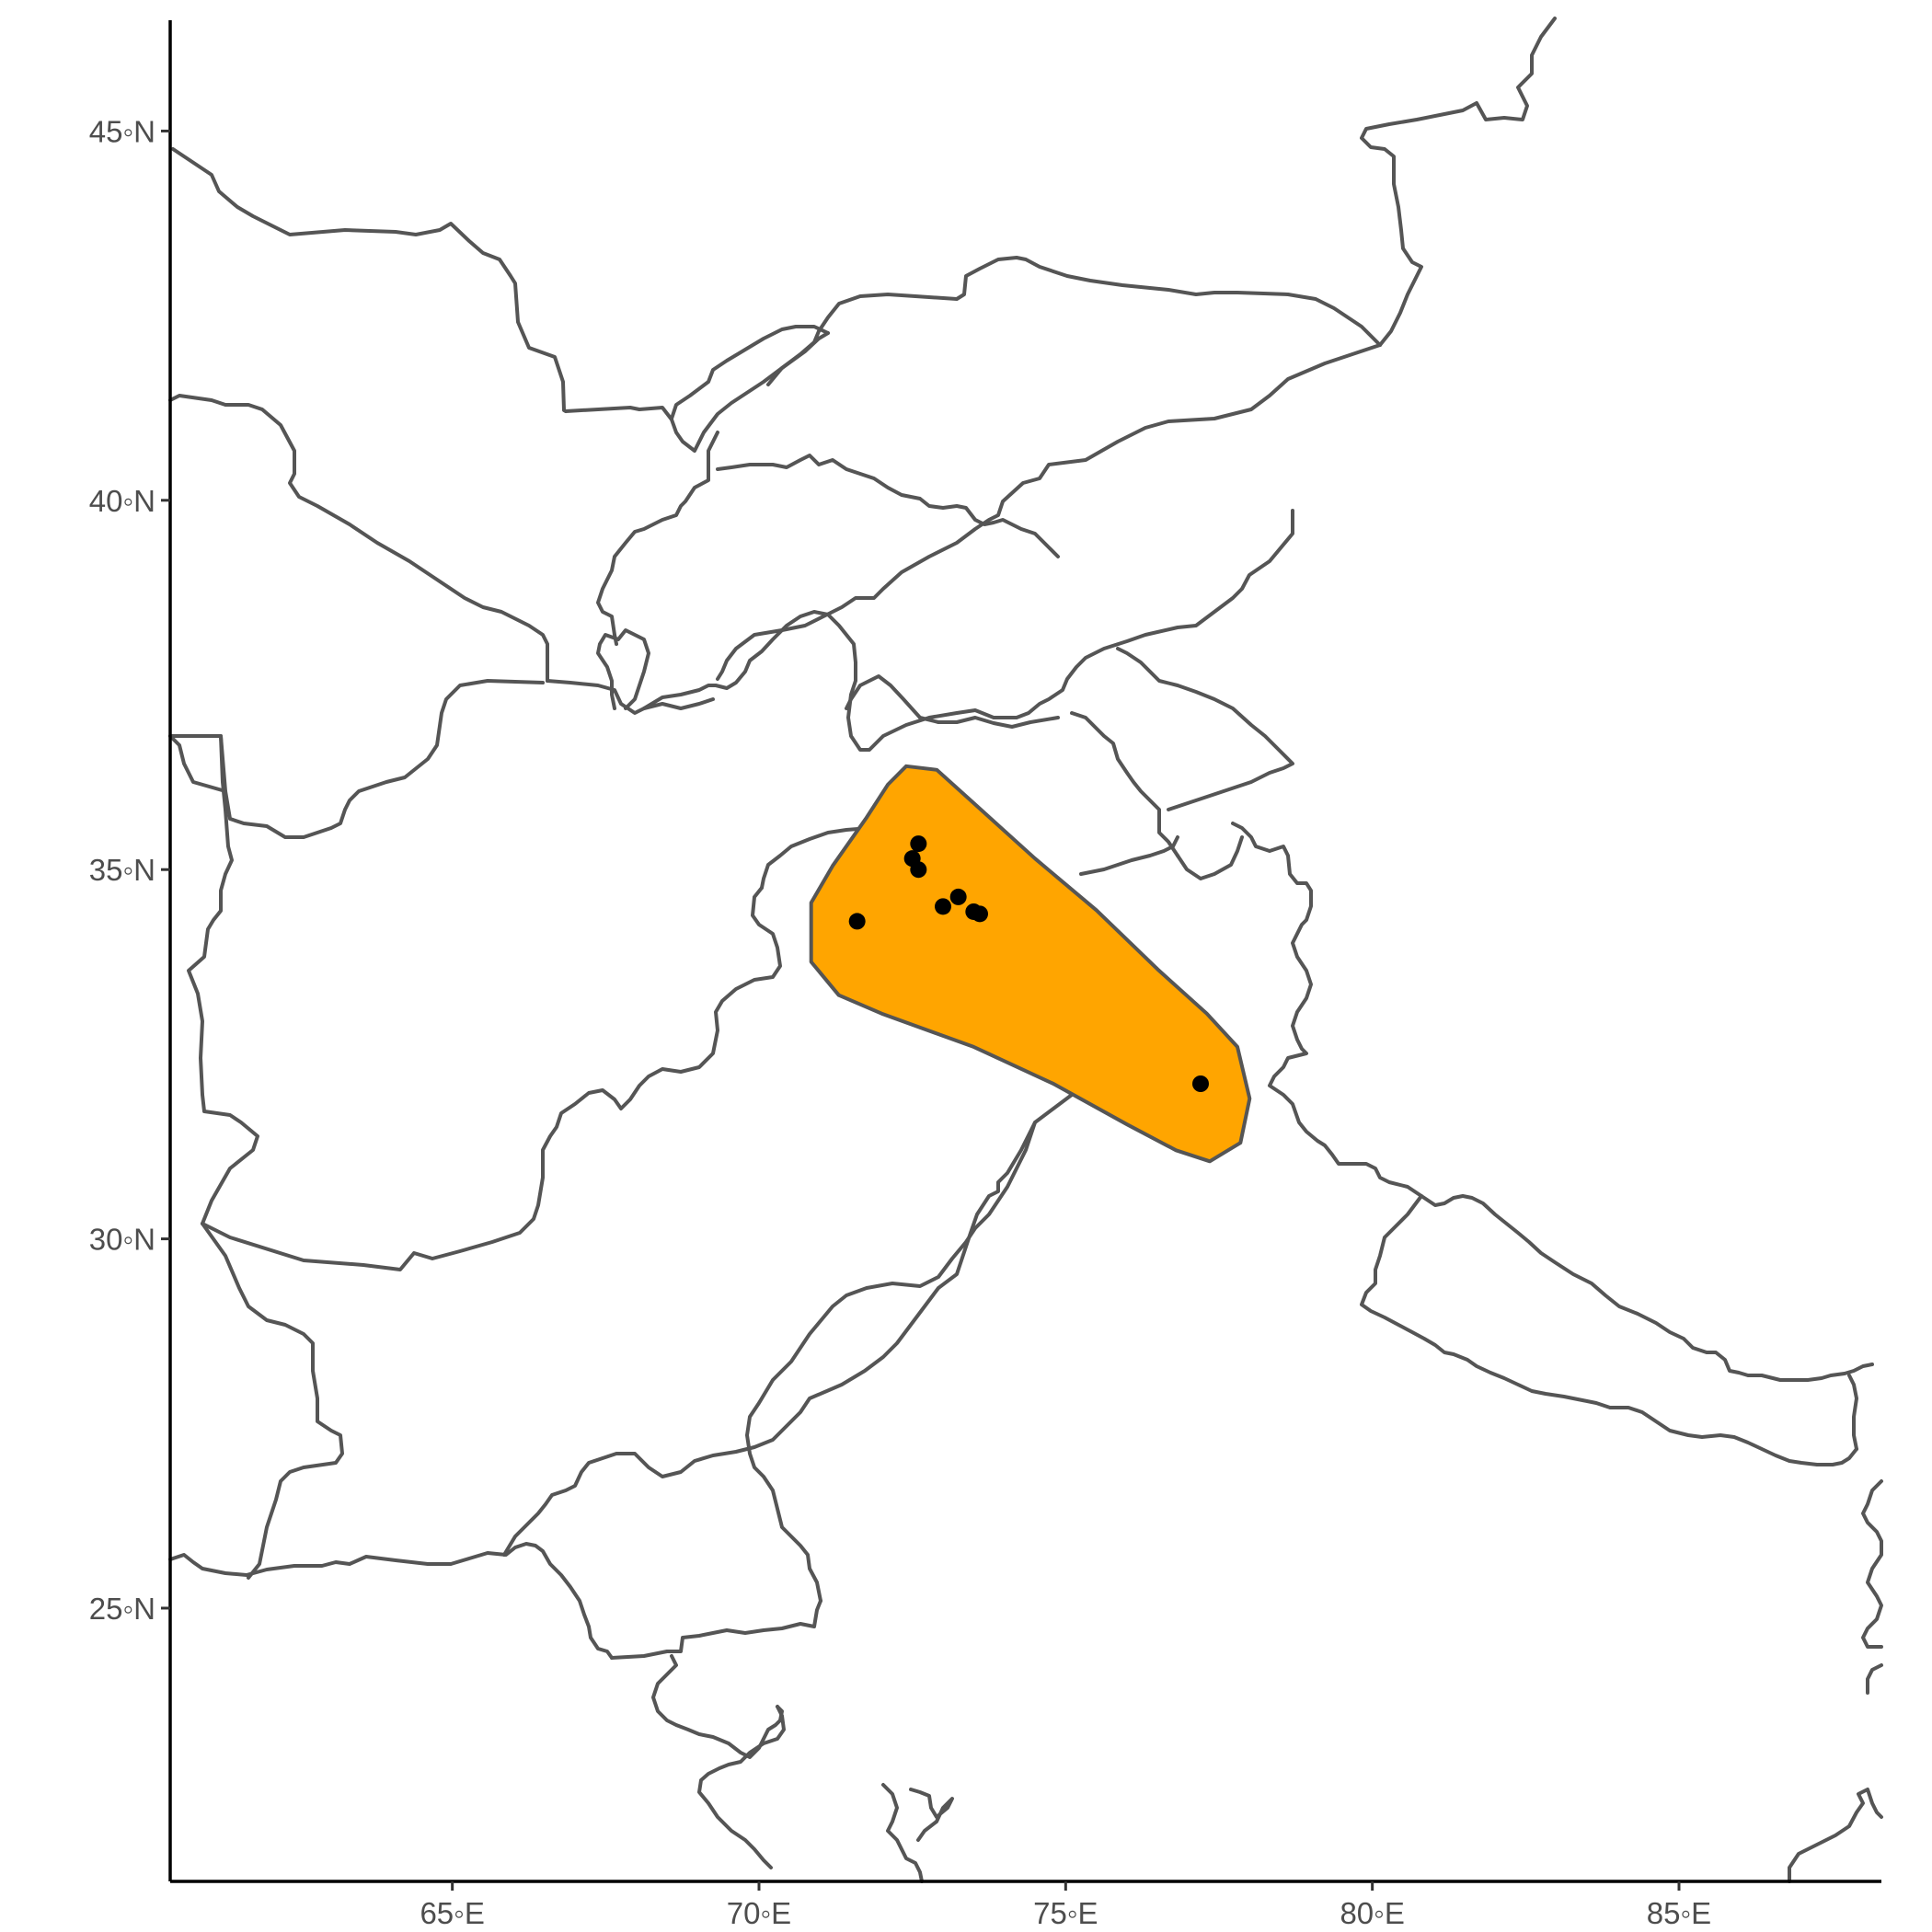 The width and height of the screenshot is (1932, 1932). What do you see at coordinates (1835, 1835) in the screenshot?
I see `border-east-india-coast` at bounding box center [1835, 1835].